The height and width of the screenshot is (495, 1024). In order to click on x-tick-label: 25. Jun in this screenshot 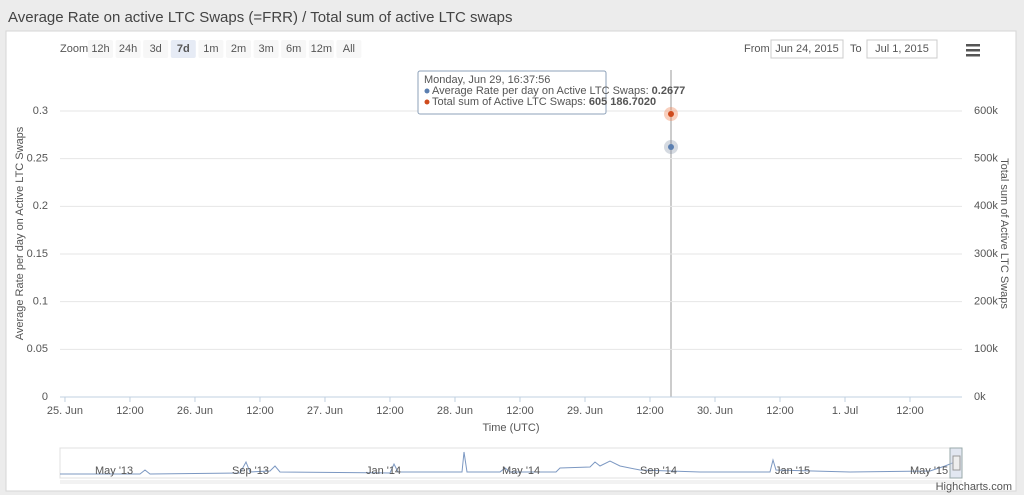, I will do `click(65, 411)`.